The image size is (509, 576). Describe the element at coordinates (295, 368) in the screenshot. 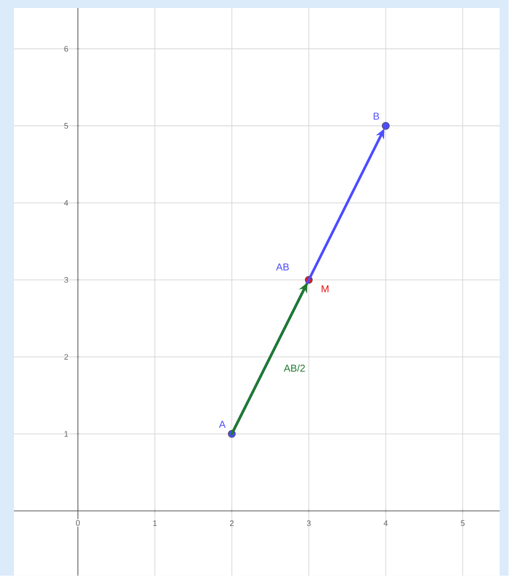

I see `annotation: AB/2` at that location.